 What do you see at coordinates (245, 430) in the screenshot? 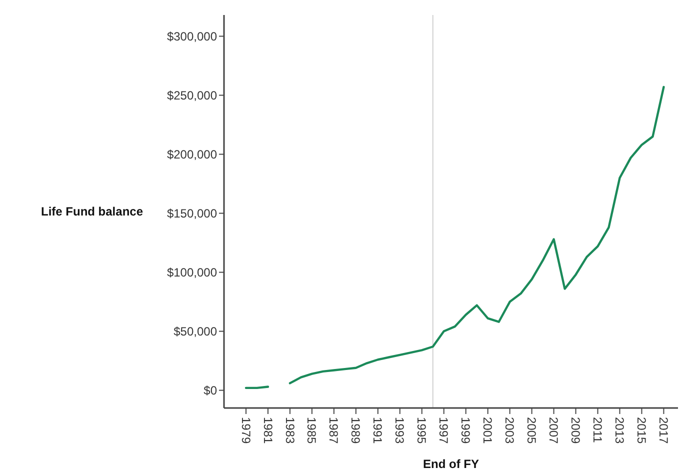
I see `x-tick-label: 1979` at bounding box center [245, 430].